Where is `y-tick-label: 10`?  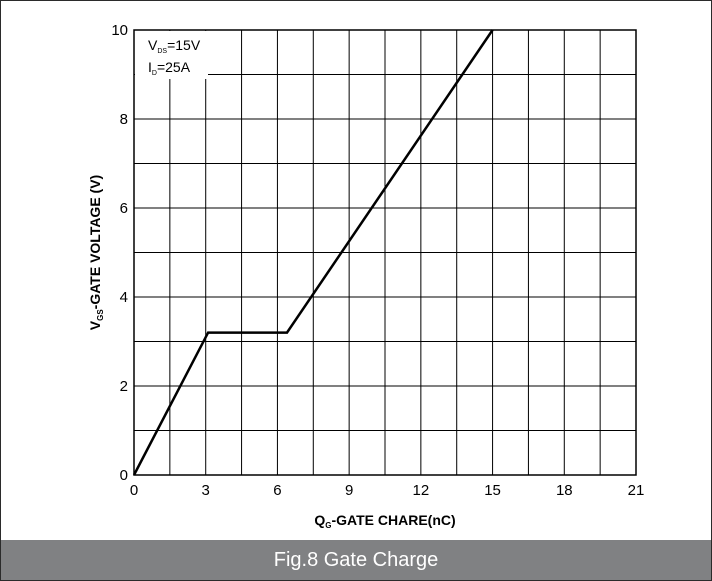 y-tick-label: 10 is located at coordinates (119, 30).